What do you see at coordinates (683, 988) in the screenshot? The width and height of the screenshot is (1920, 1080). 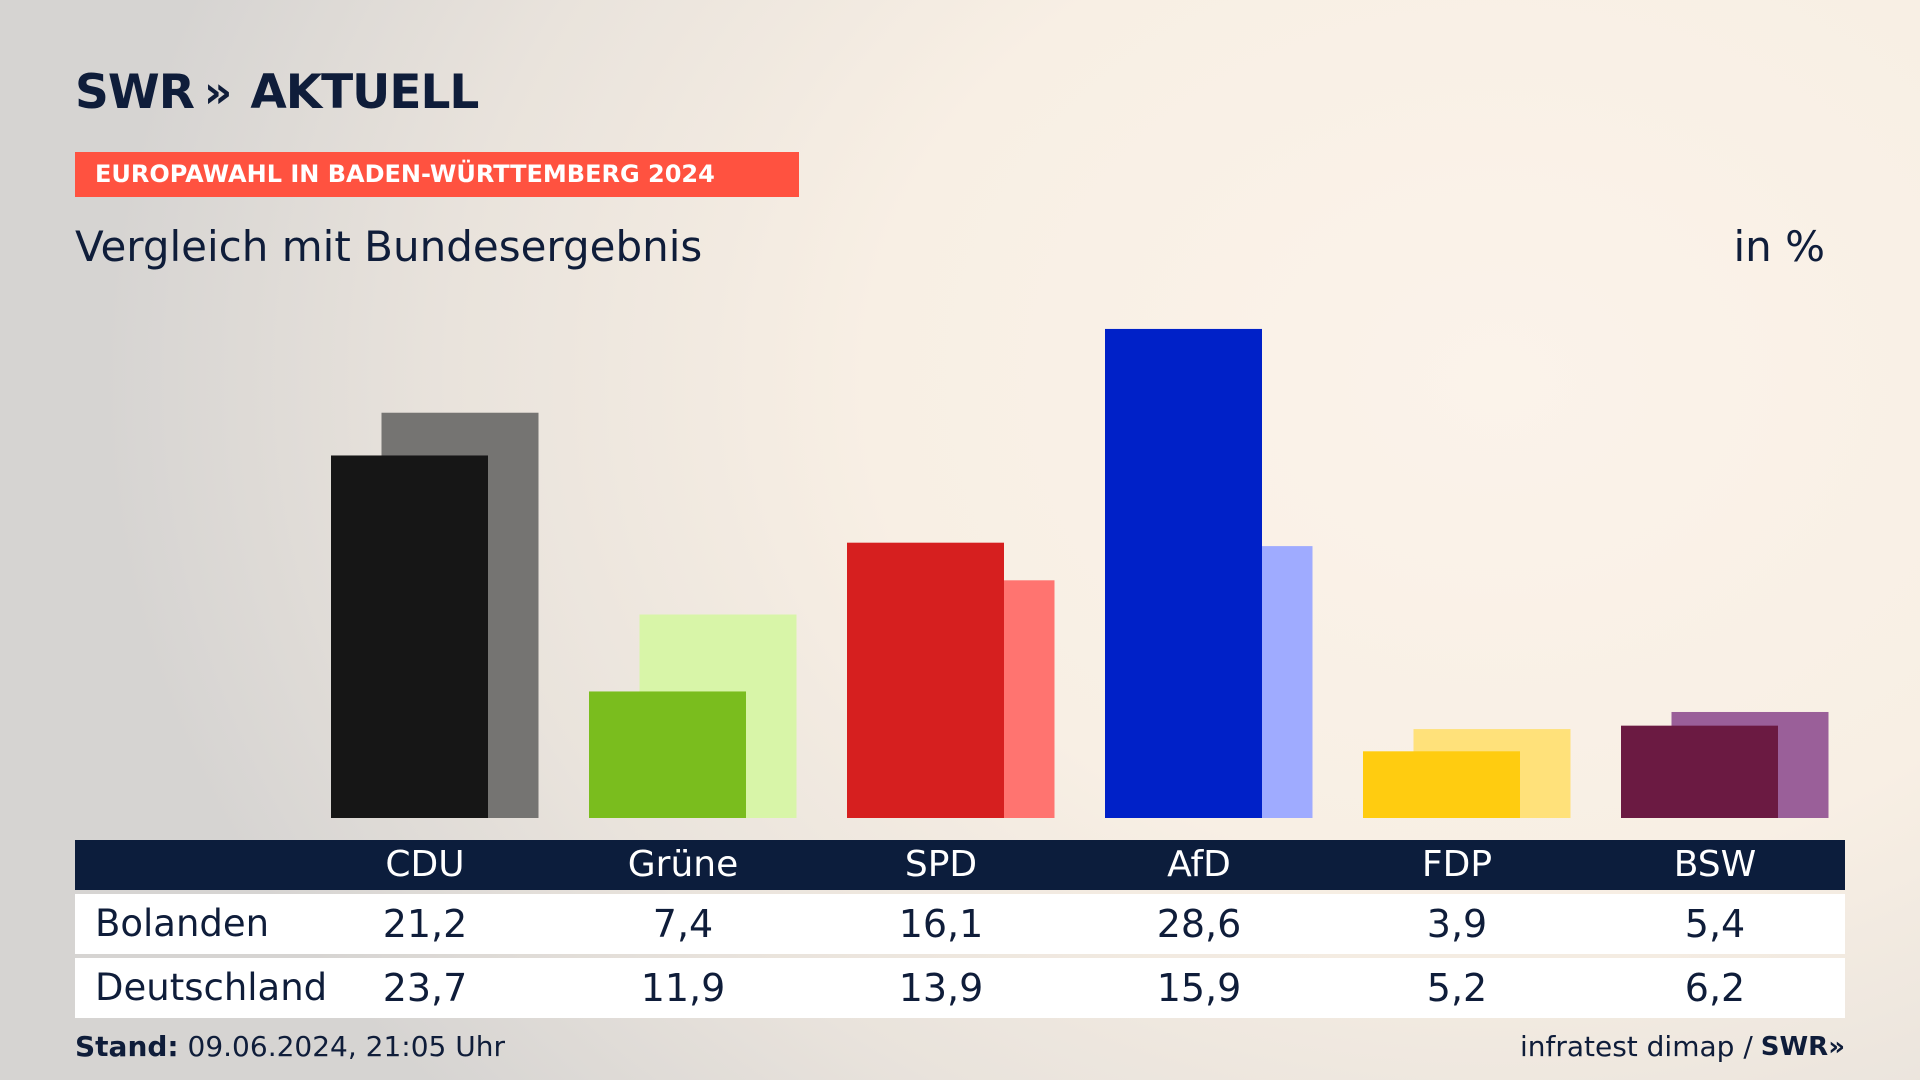 I see `value-cell: 11,9` at bounding box center [683, 988].